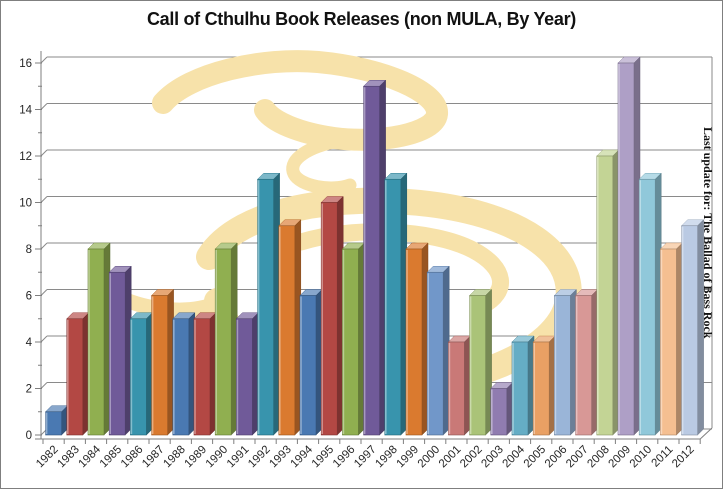  What do you see at coordinates (120, 350) in the screenshot?
I see `bar-1985` at bounding box center [120, 350].